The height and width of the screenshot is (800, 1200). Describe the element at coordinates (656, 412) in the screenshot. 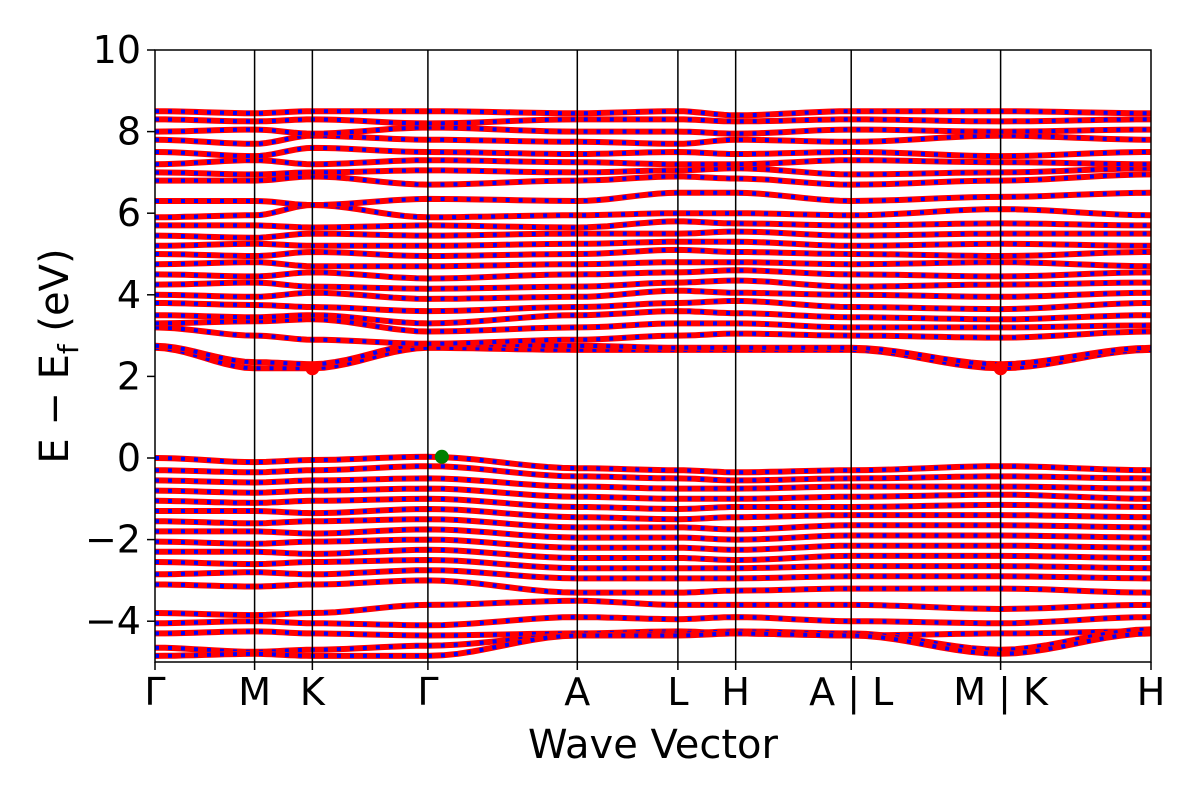

I see `band-edge-markers` at that location.